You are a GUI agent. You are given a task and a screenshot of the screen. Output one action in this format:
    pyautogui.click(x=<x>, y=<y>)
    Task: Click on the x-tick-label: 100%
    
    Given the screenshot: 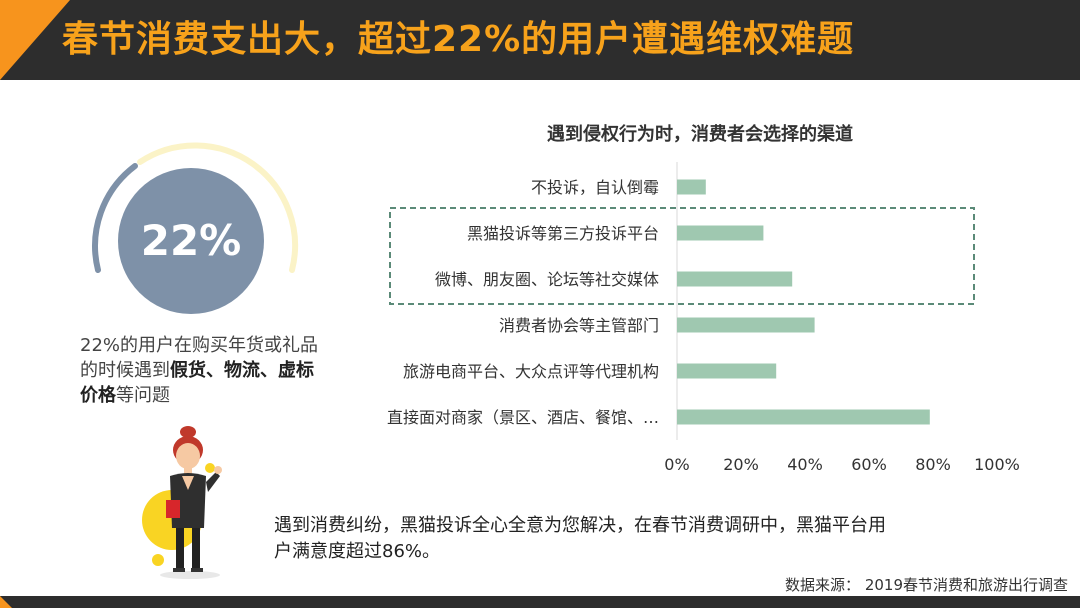 What is the action you would take?
    pyautogui.click(x=997, y=464)
    